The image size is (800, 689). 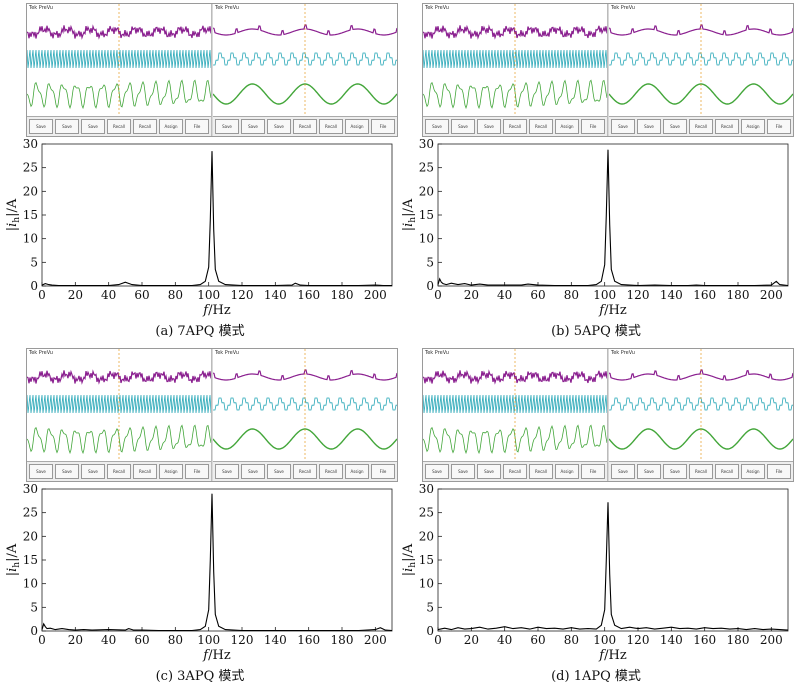 What do you see at coordinates (216, 219) in the screenshot?
I see `spectrum-series-line` at bounding box center [216, 219].